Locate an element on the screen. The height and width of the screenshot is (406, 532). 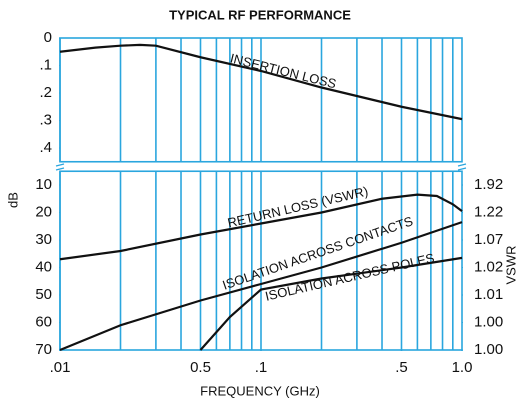
y2-tick-label: 1.22 is located at coordinates (488, 211).